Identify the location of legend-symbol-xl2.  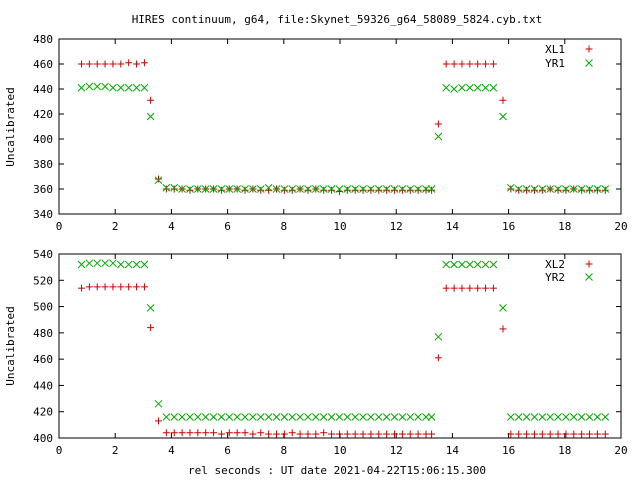
(589, 264).